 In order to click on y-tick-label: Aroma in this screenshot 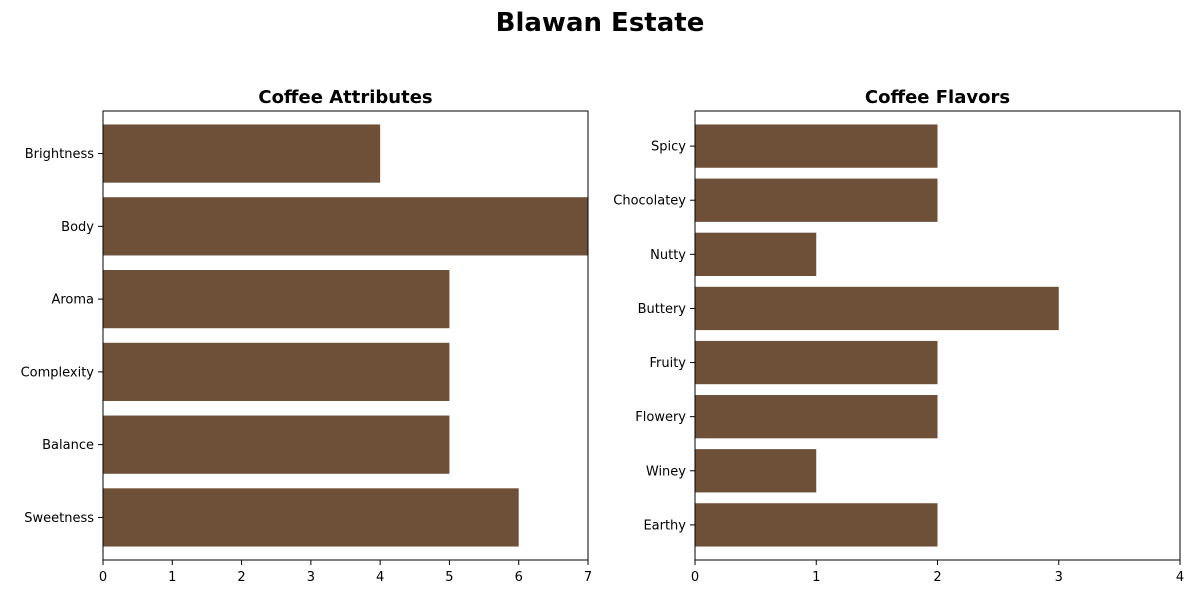, I will do `click(72, 300)`.